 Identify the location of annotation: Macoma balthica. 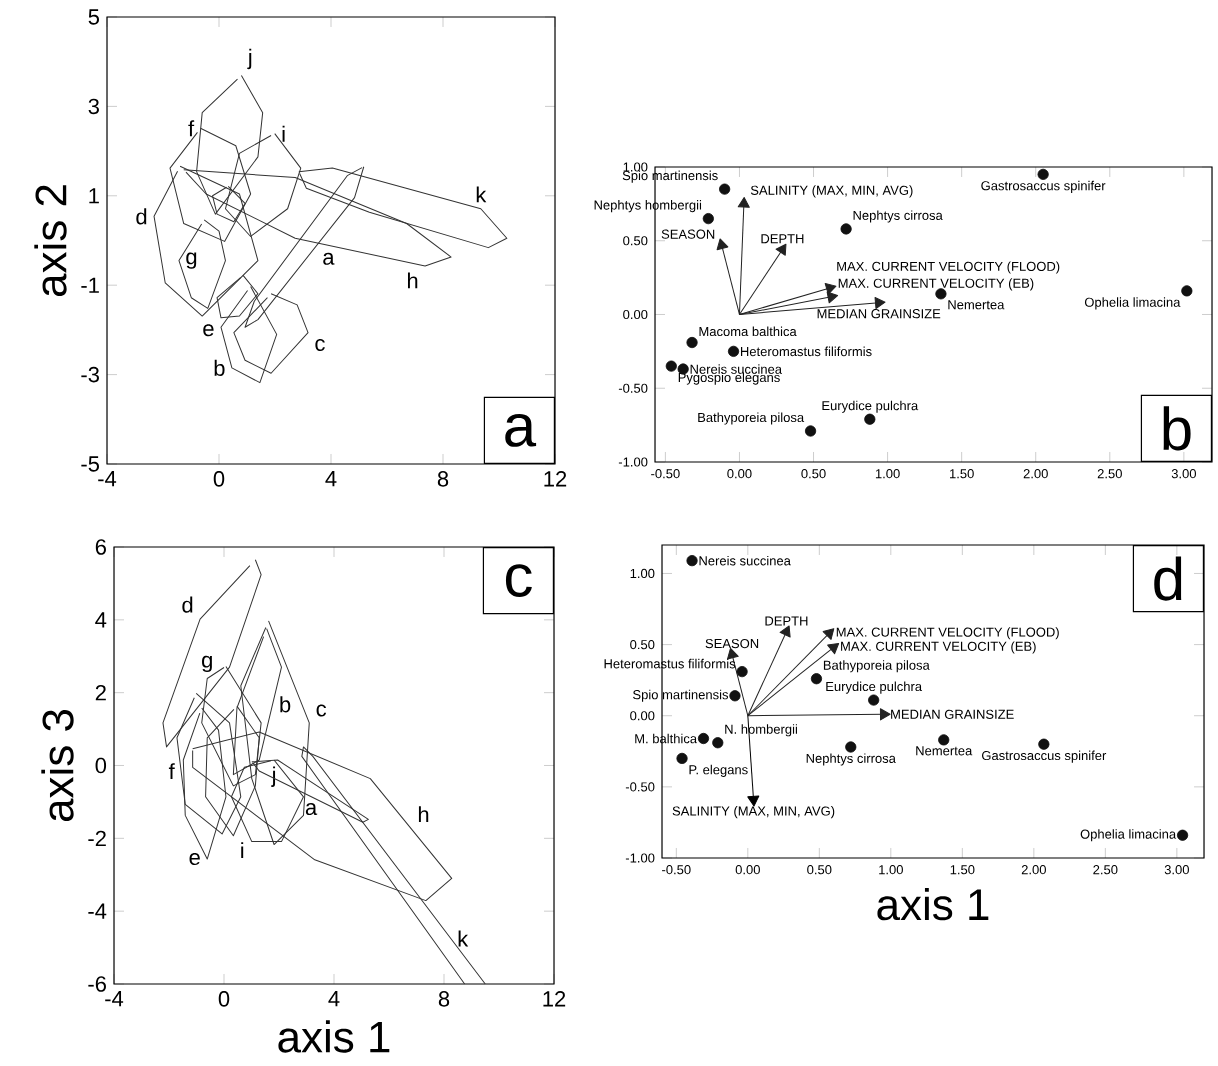
(748, 331).